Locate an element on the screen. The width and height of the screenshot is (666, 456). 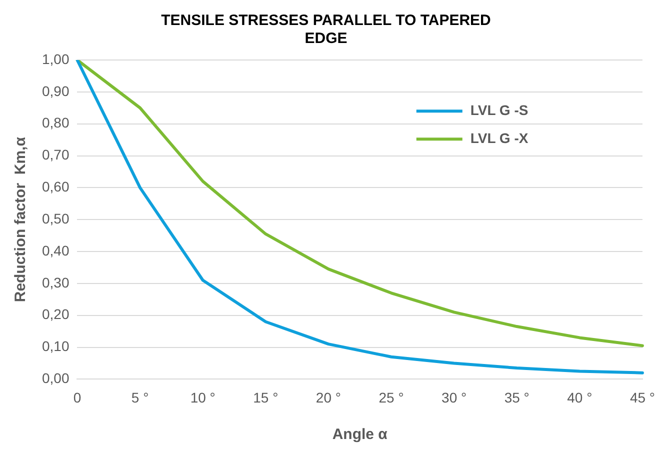
legend-label: LVL G -X is located at coordinates (499, 138).